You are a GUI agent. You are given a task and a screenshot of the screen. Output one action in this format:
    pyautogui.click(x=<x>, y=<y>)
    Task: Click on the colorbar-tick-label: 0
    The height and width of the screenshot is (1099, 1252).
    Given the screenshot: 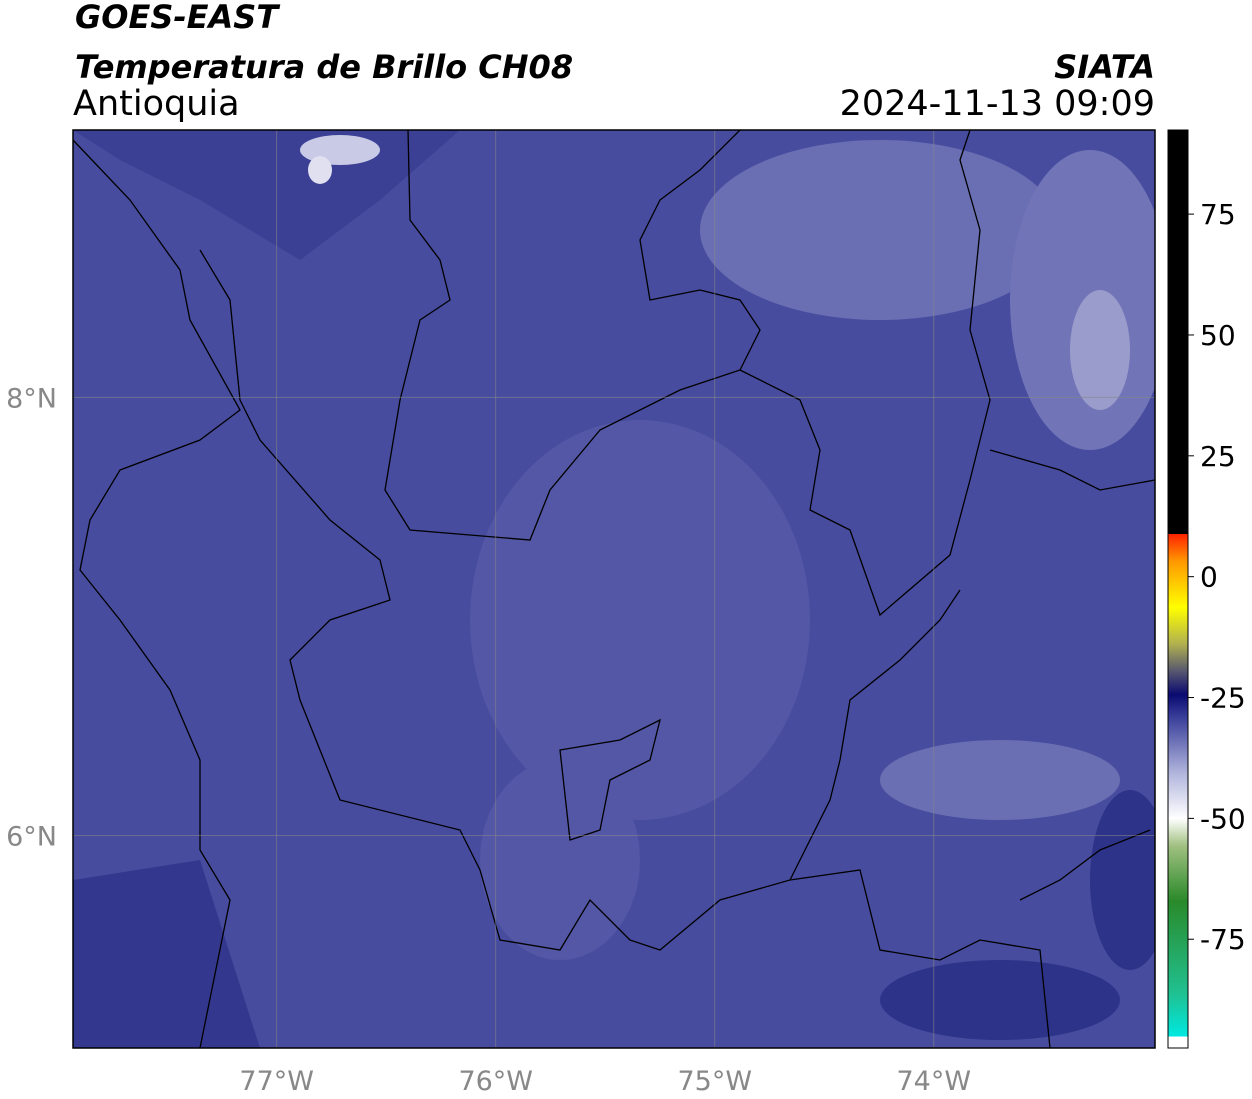 What is the action you would take?
    pyautogui.click(x=1209, y=577)
    